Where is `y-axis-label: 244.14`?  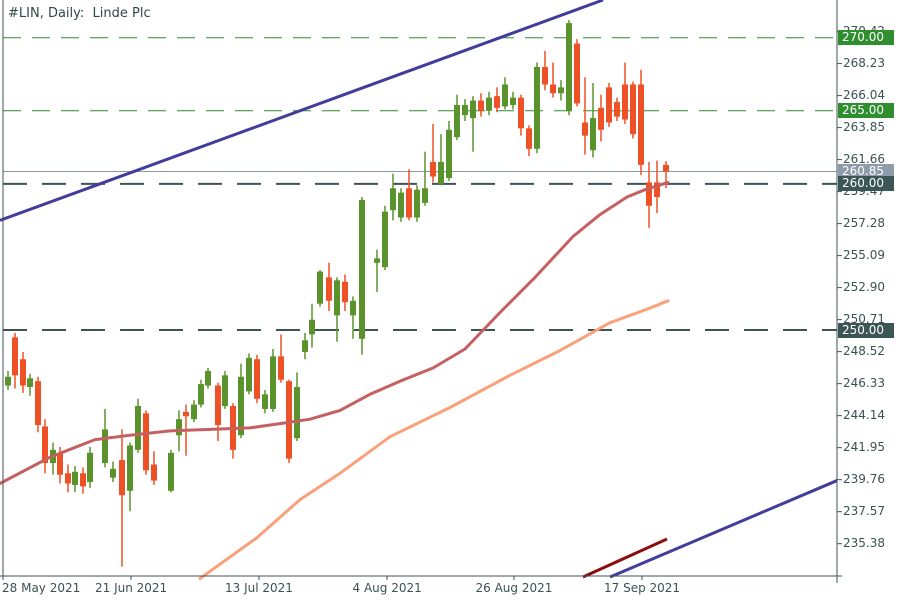 y-axis-label: 244.14 is located at coordinates (864, 415).